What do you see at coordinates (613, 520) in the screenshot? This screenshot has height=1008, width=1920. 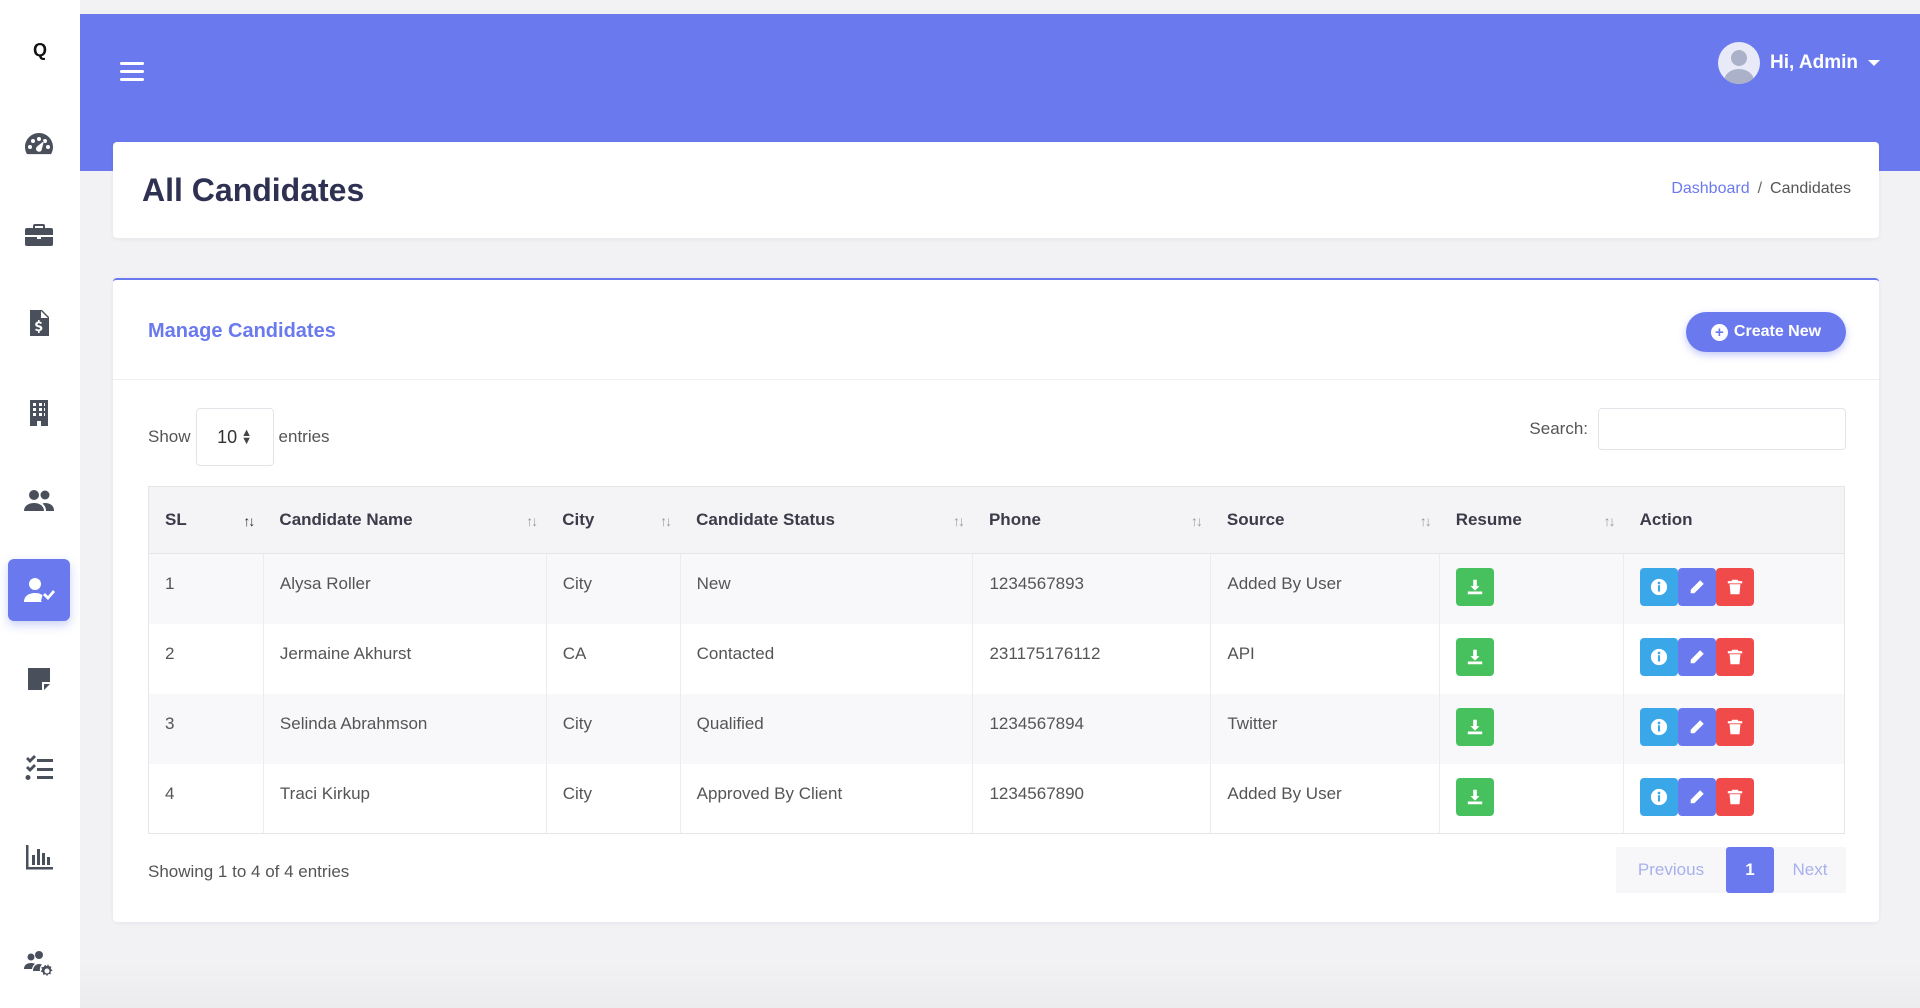 I see `column-header-city: City ↑↓` at bounding box center [613, 520].